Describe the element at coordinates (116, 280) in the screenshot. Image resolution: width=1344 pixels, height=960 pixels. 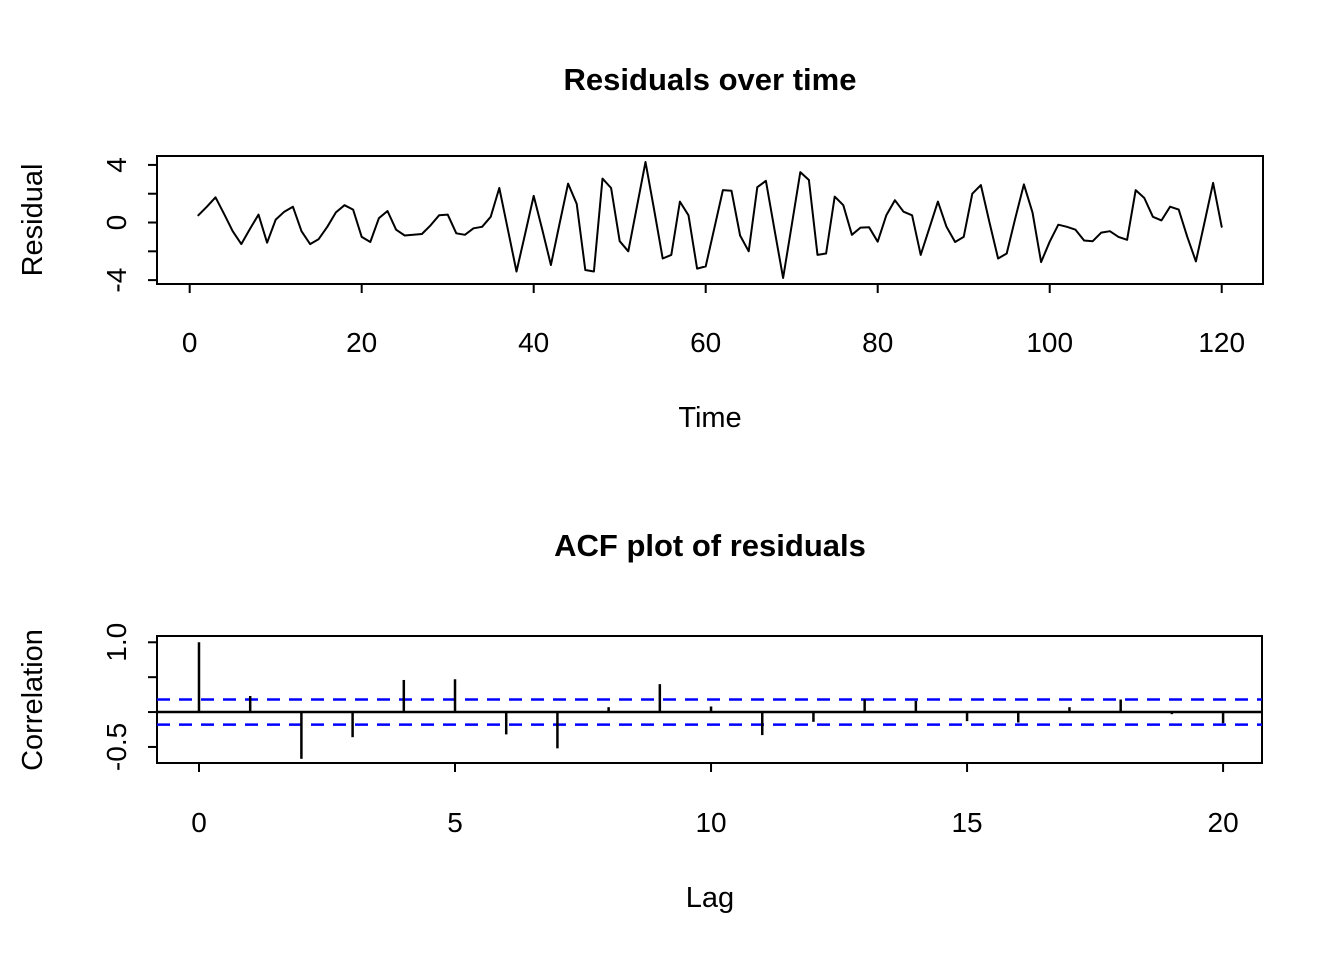
I see `y-axis-tick-label: -4` at that location.